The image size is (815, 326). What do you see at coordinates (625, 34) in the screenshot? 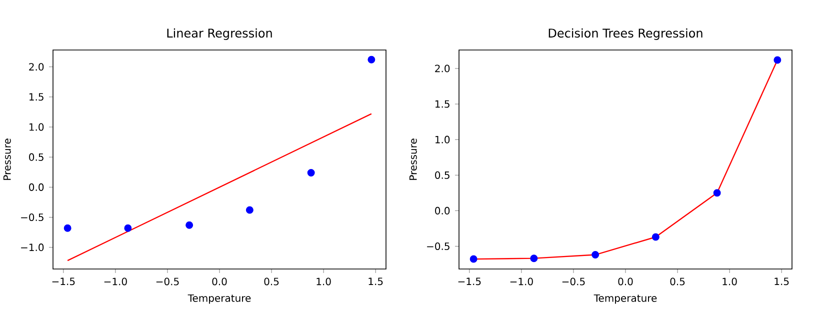
I see `chart-title: Decision Trees Regression` at bounding box center [625, 34].